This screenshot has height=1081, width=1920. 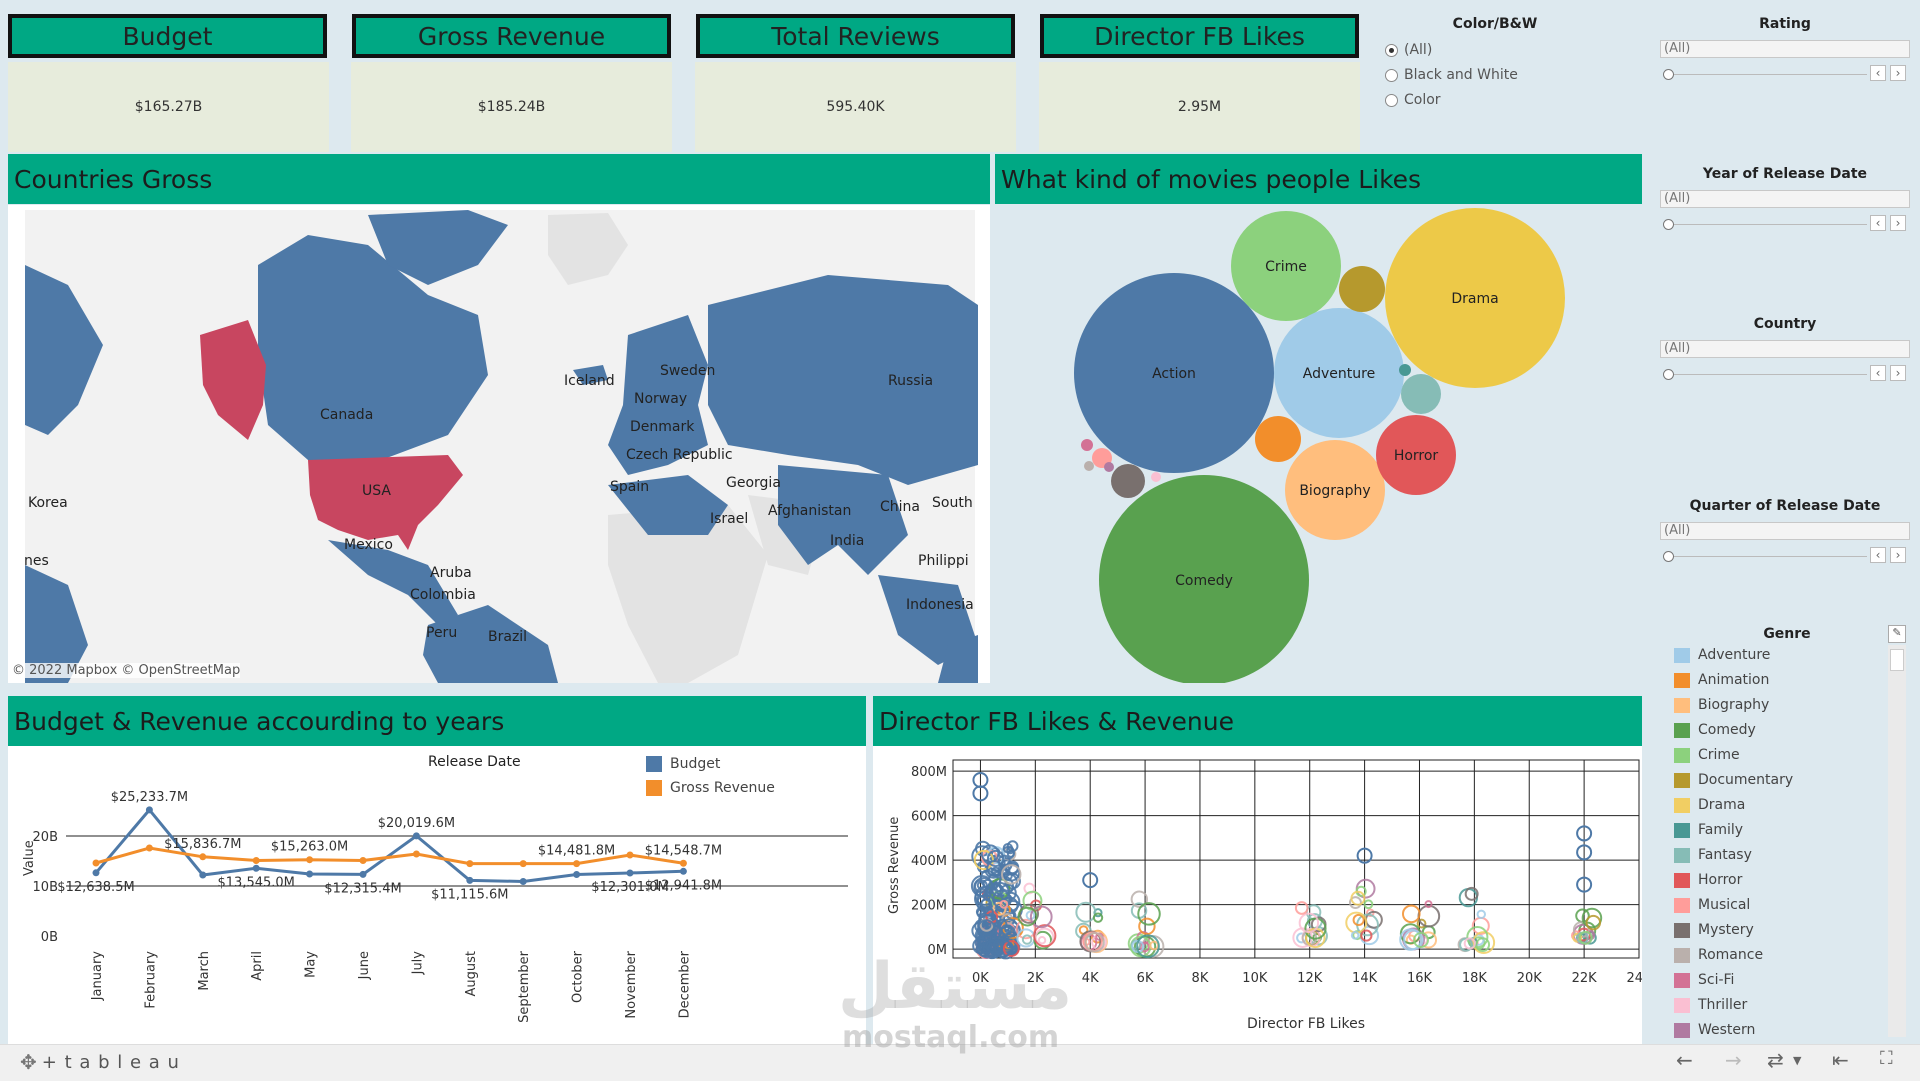 What do you see at coordinates (1767, 556) in the screenshot?
I see `filter-quarter-slider` at bounding box center [1767, 556].